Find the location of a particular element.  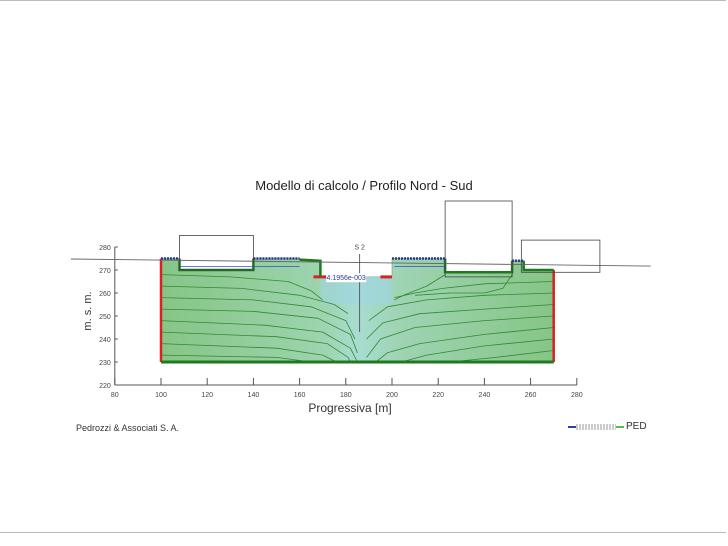

y-tick-label: 260 is located at coordinates (105, 294).